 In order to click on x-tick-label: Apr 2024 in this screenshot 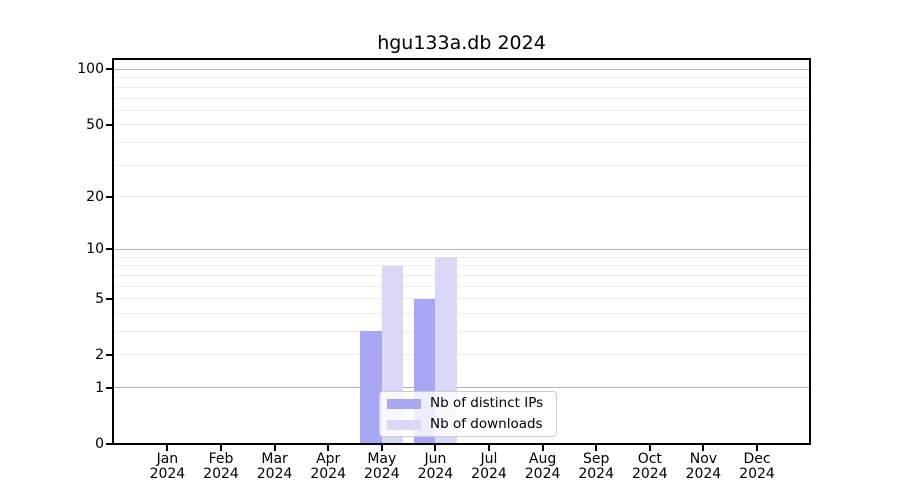, I will do `click(328, 466)`.